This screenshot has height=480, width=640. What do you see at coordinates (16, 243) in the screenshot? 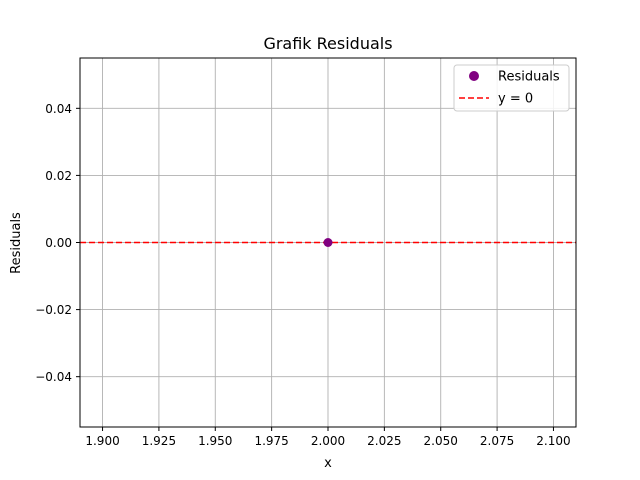
I see `y-axis-label: Residuals` at bounding box center [16, 243].